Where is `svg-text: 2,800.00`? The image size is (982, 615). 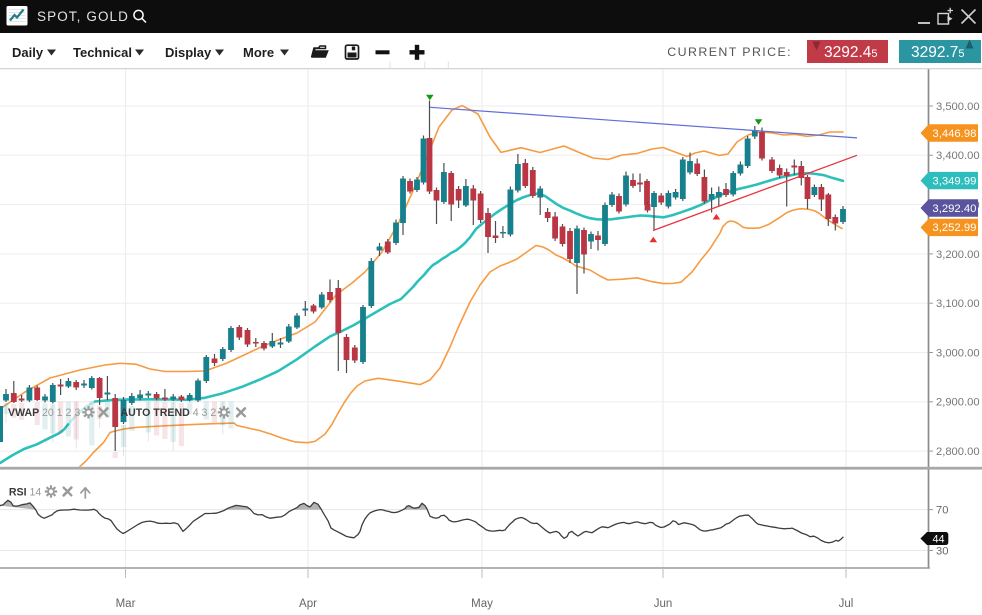
svg-text: 2,800.00 is located at coordinates (958, 452).